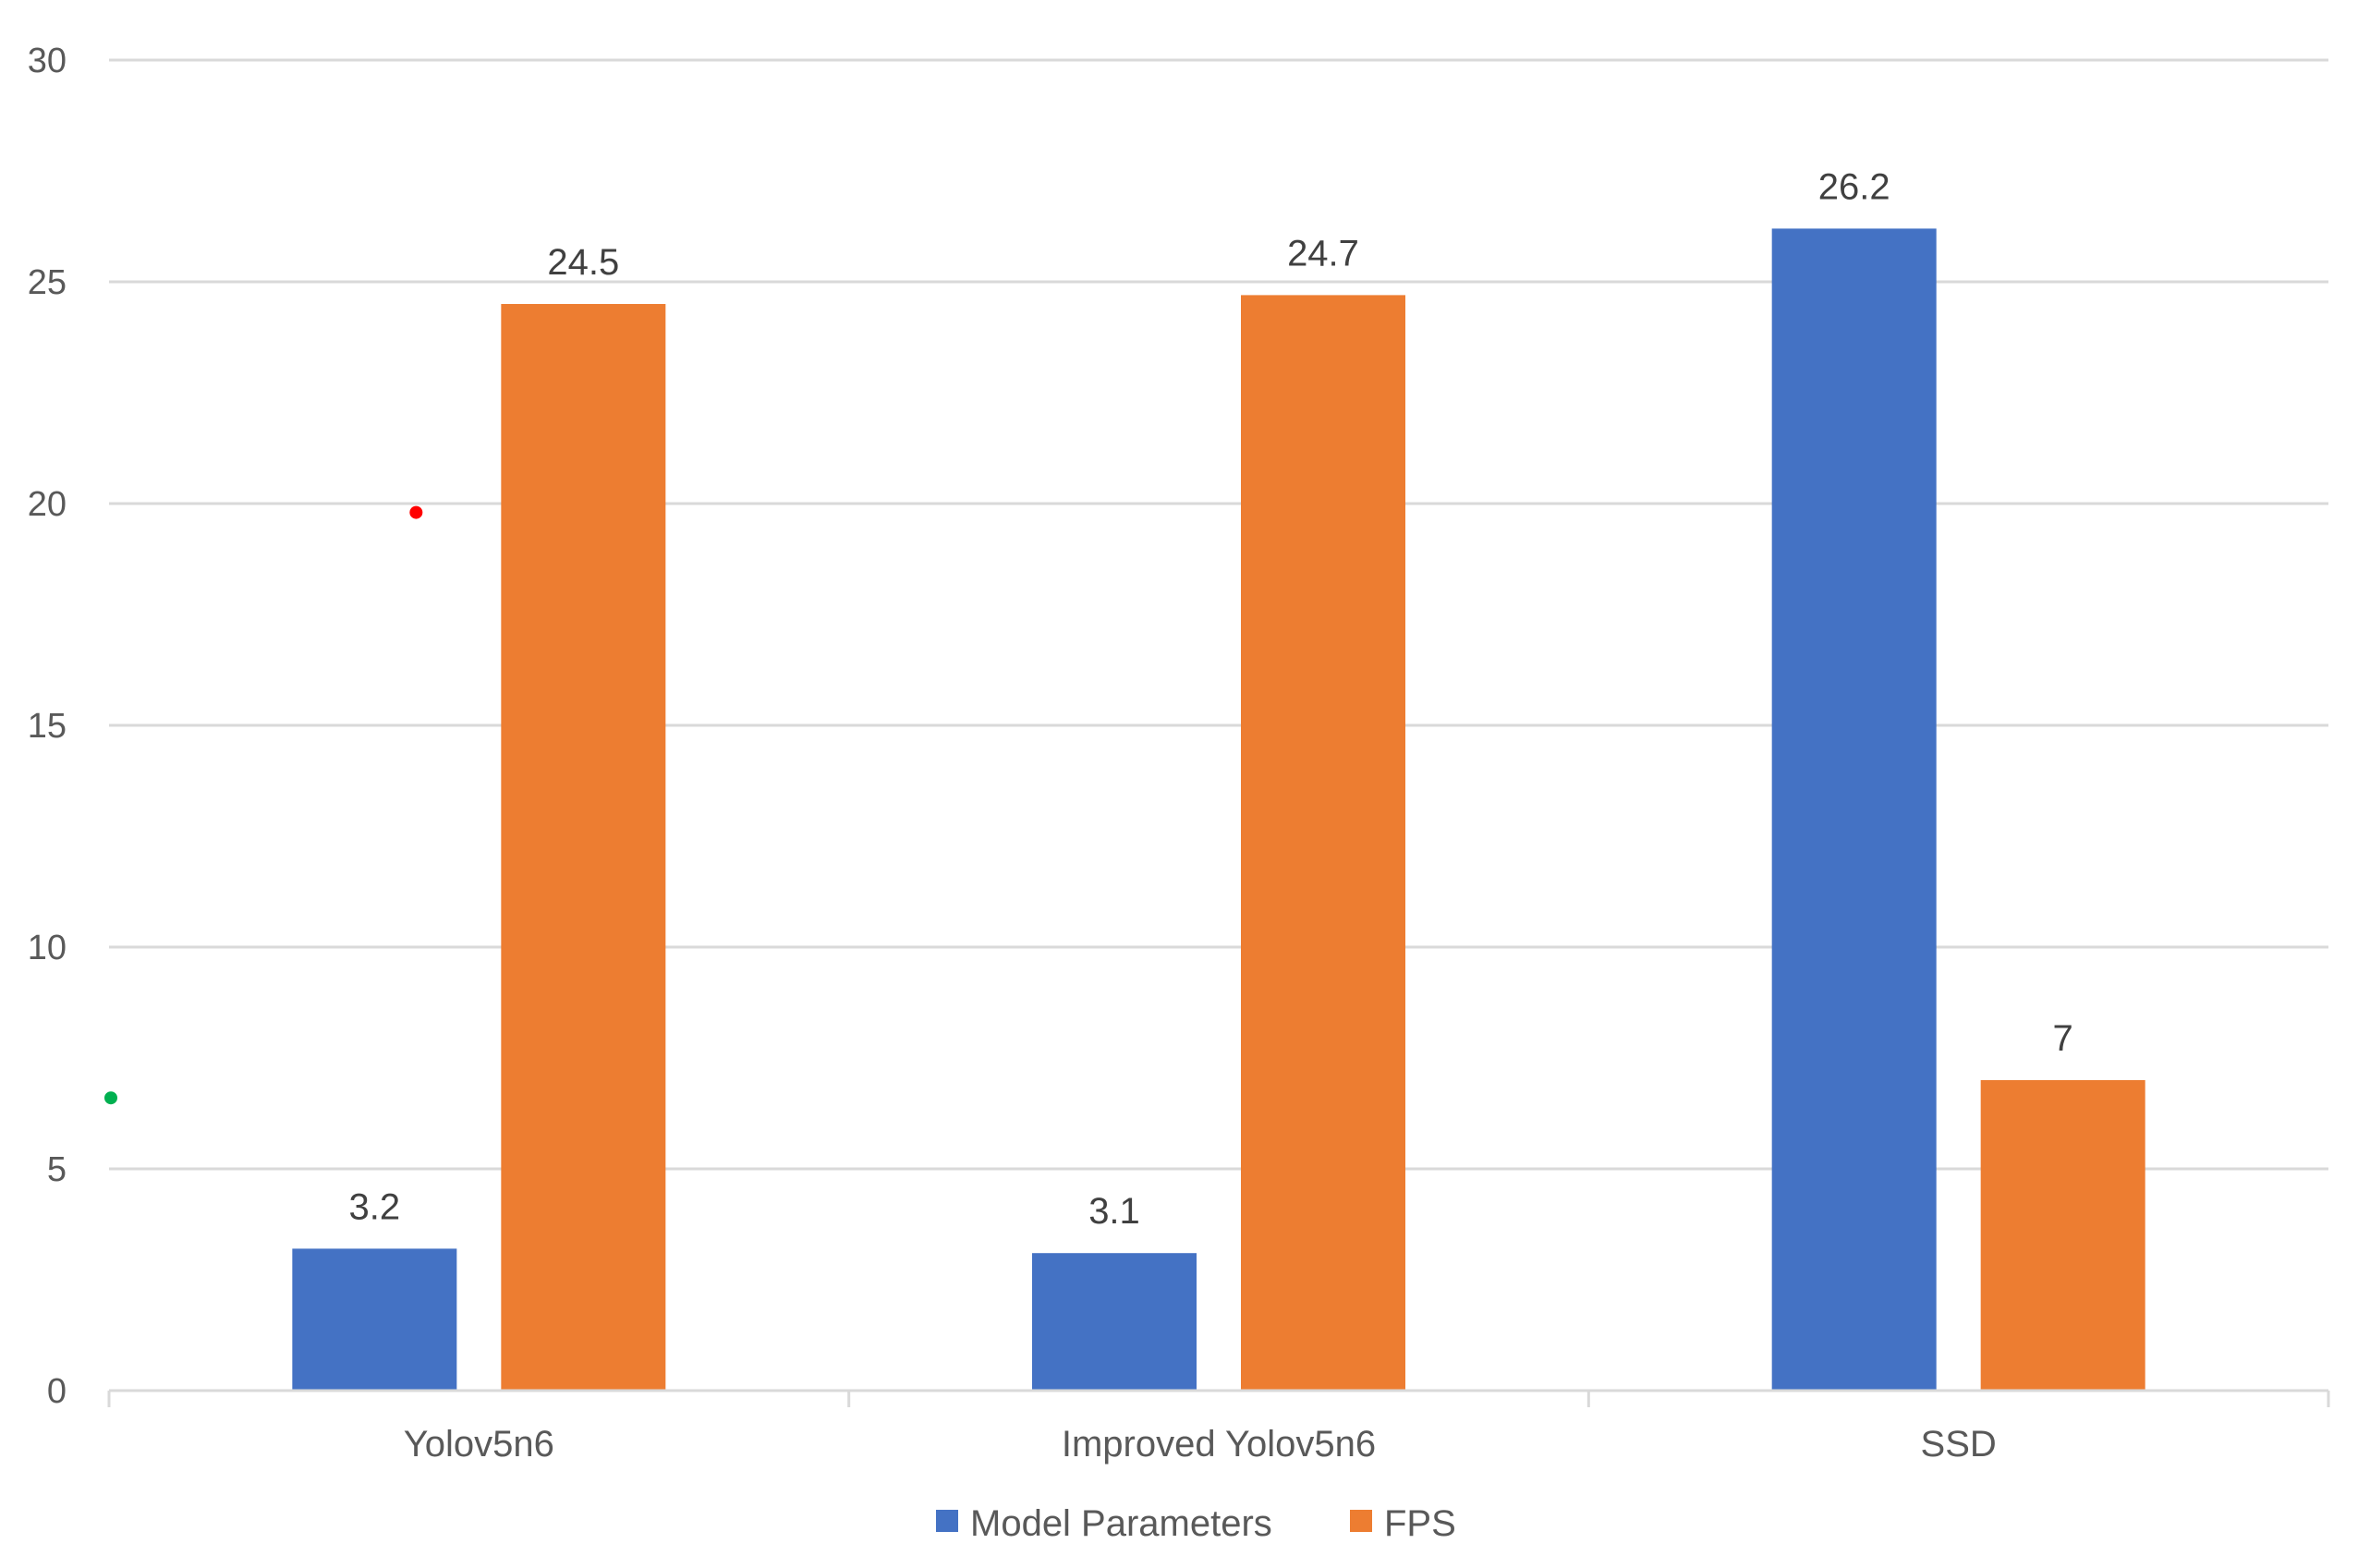 This screenshot has width=2358, height=1568. I want to click on stray-markers, so click(263, 805).